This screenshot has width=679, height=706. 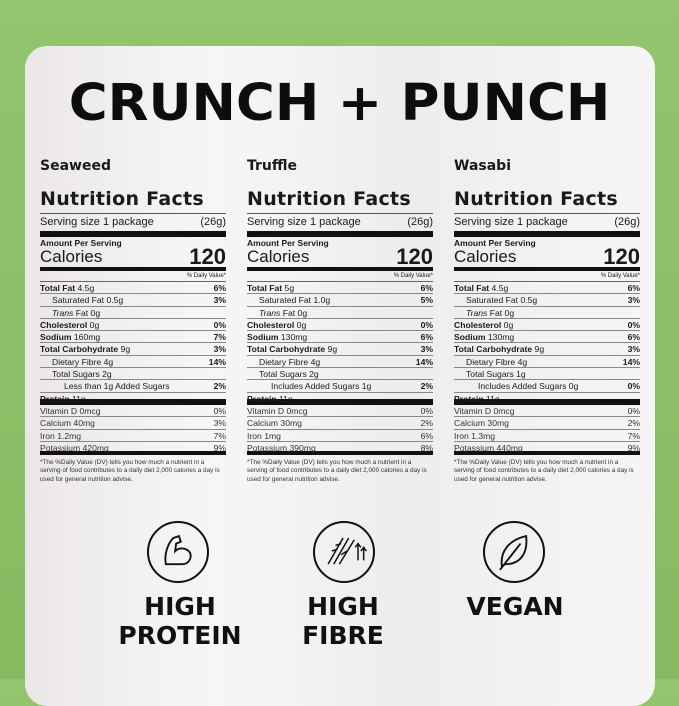 I want to click on nutrient-row: Total Sugars 1g, so click(x=547, y=374).